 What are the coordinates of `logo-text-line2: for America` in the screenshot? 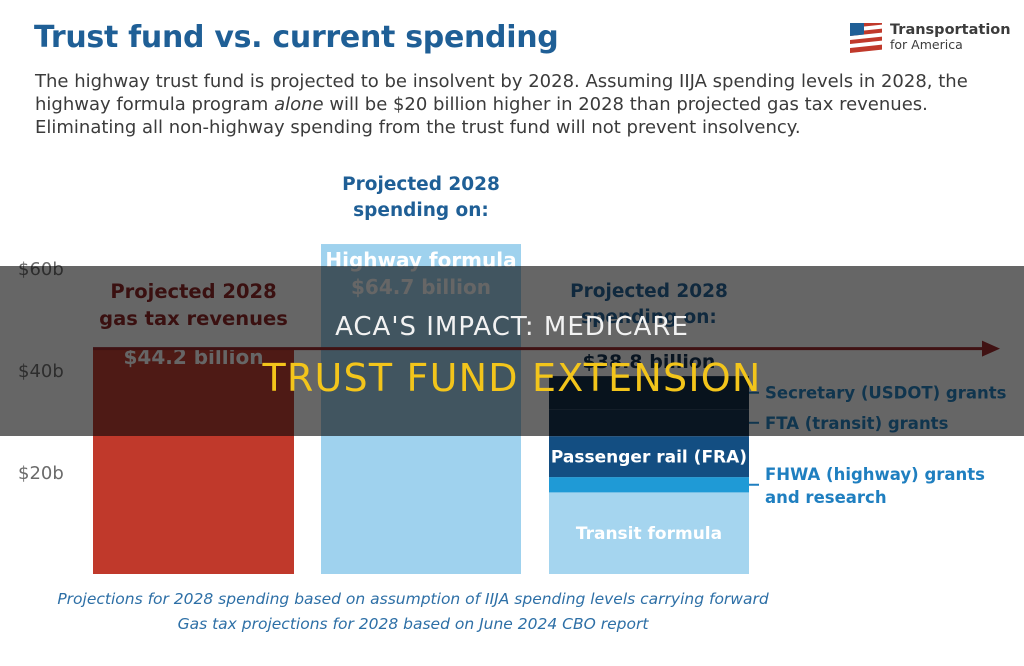 It's located at (926, 44).